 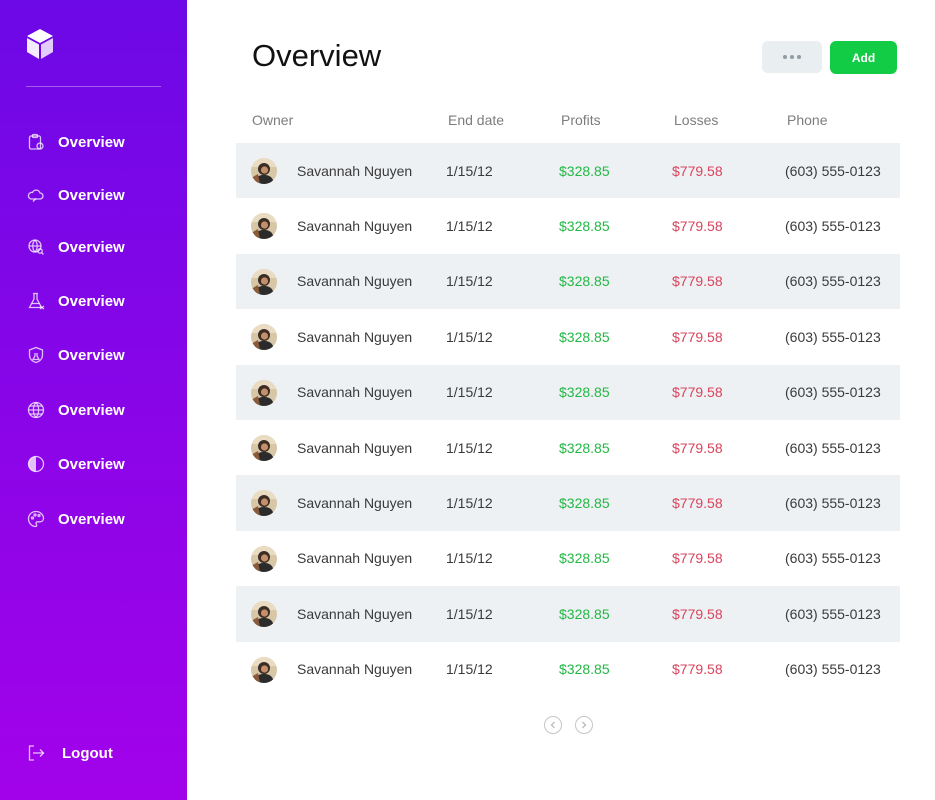 I want to click on sidebar-item-overview-7: Overview, so click(x=75, y=464).